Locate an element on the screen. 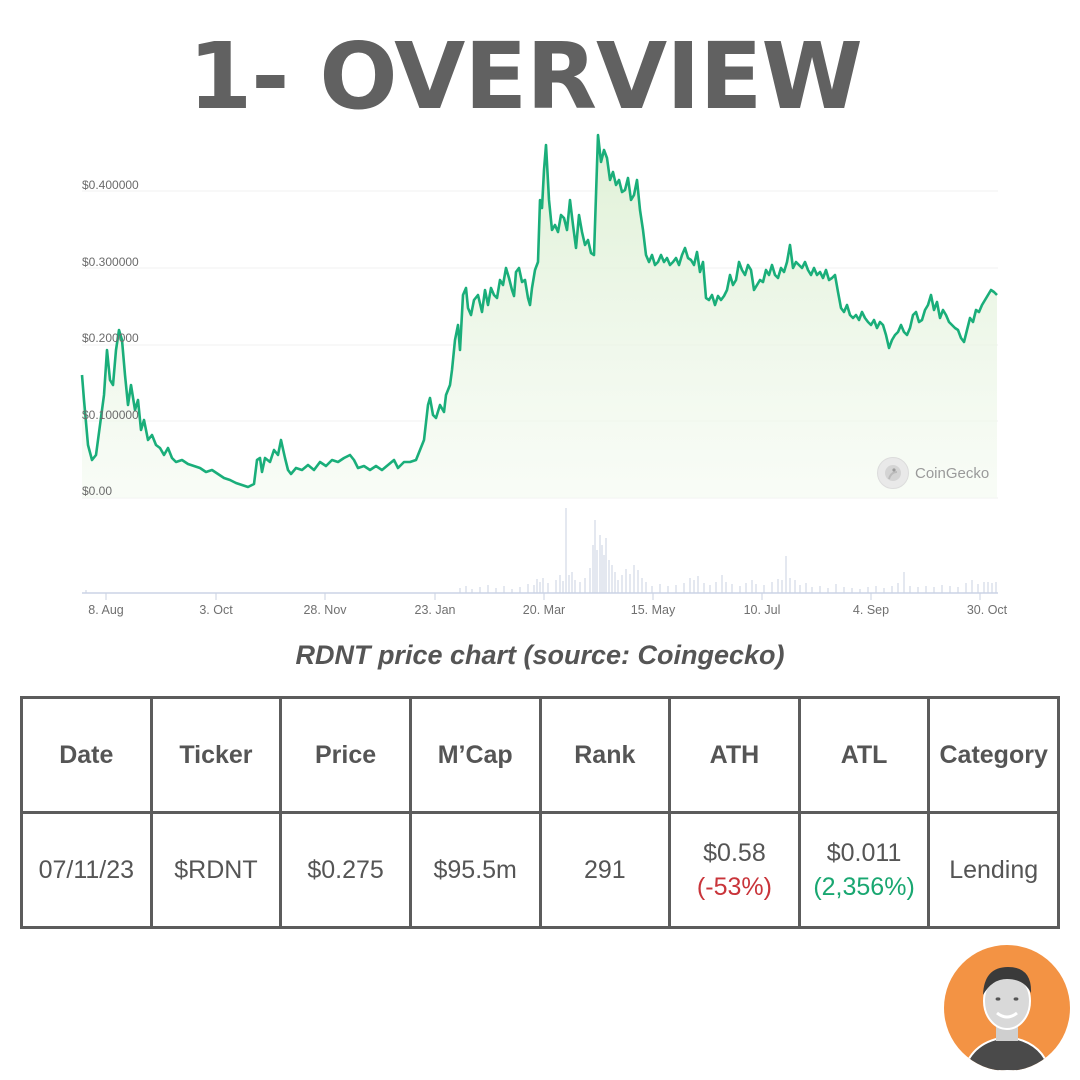 The height and width of the screenshot is (1080, 1080). y-tick-0: $0.00 is located at coordinates (97, 491).